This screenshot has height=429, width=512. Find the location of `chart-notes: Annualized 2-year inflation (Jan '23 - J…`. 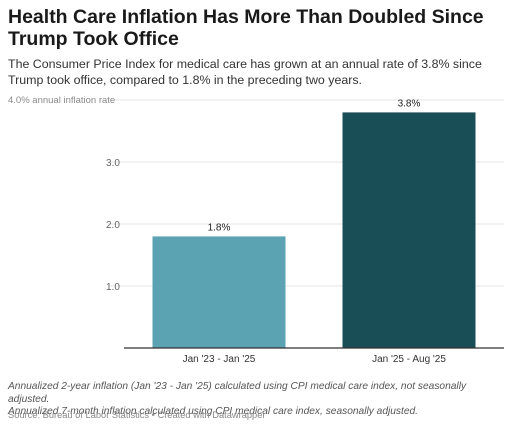

chart-notes: Annualized 2-year inflation (Jan '23 - J… is located at coordinates (258, 400).